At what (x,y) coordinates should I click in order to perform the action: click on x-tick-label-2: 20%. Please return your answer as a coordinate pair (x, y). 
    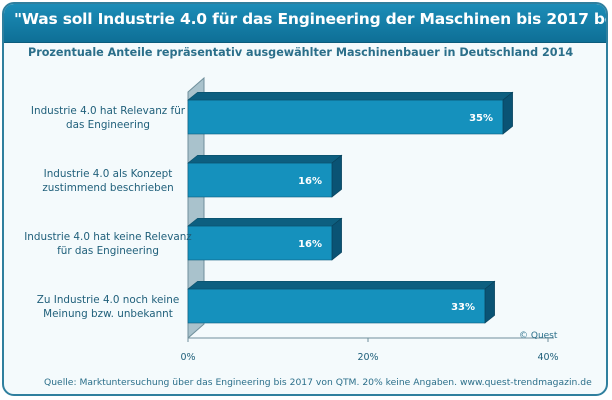
    Looking at the image, I should click on (367, 357).